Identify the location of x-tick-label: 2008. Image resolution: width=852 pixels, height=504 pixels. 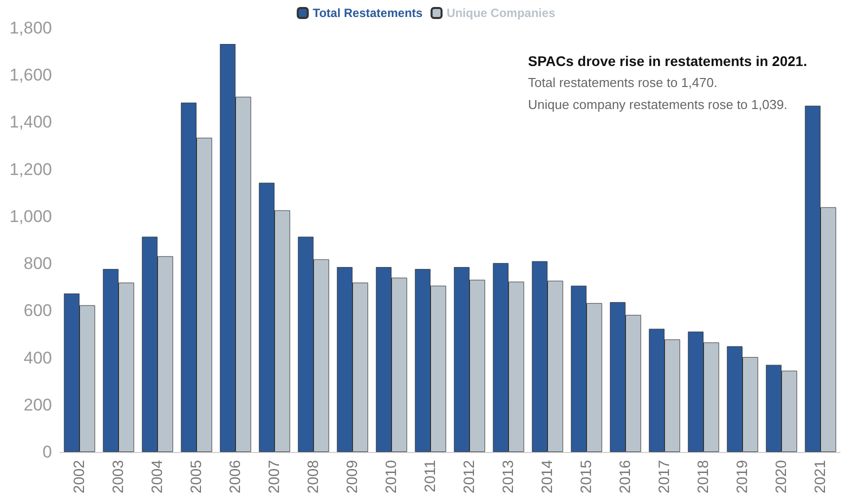
(313, 477).